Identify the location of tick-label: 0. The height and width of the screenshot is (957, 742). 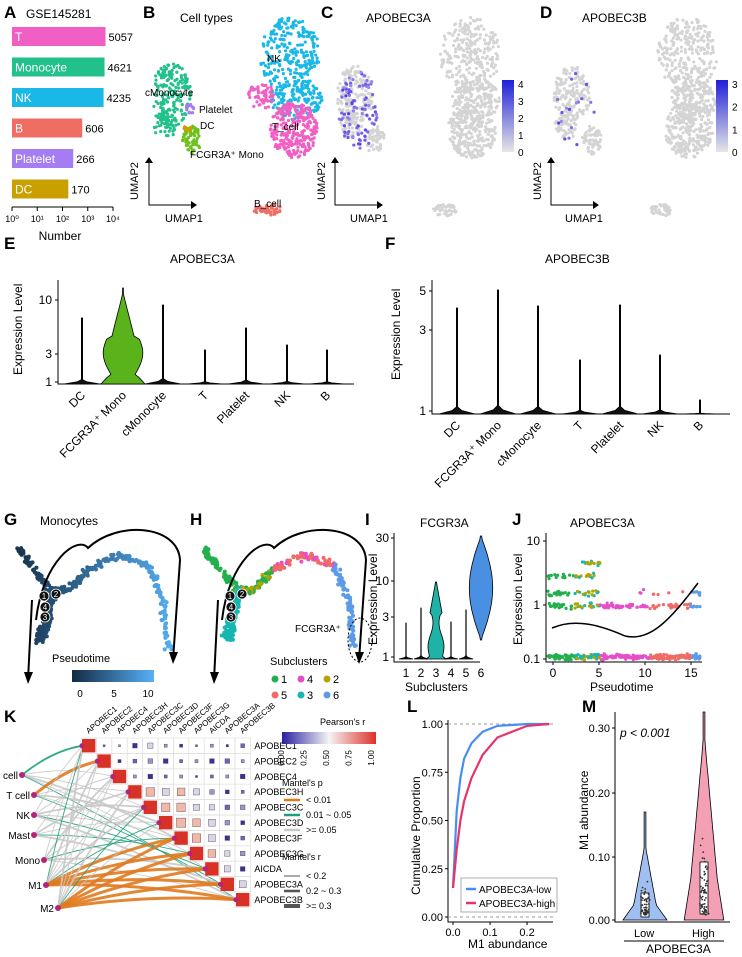
(553, 673).